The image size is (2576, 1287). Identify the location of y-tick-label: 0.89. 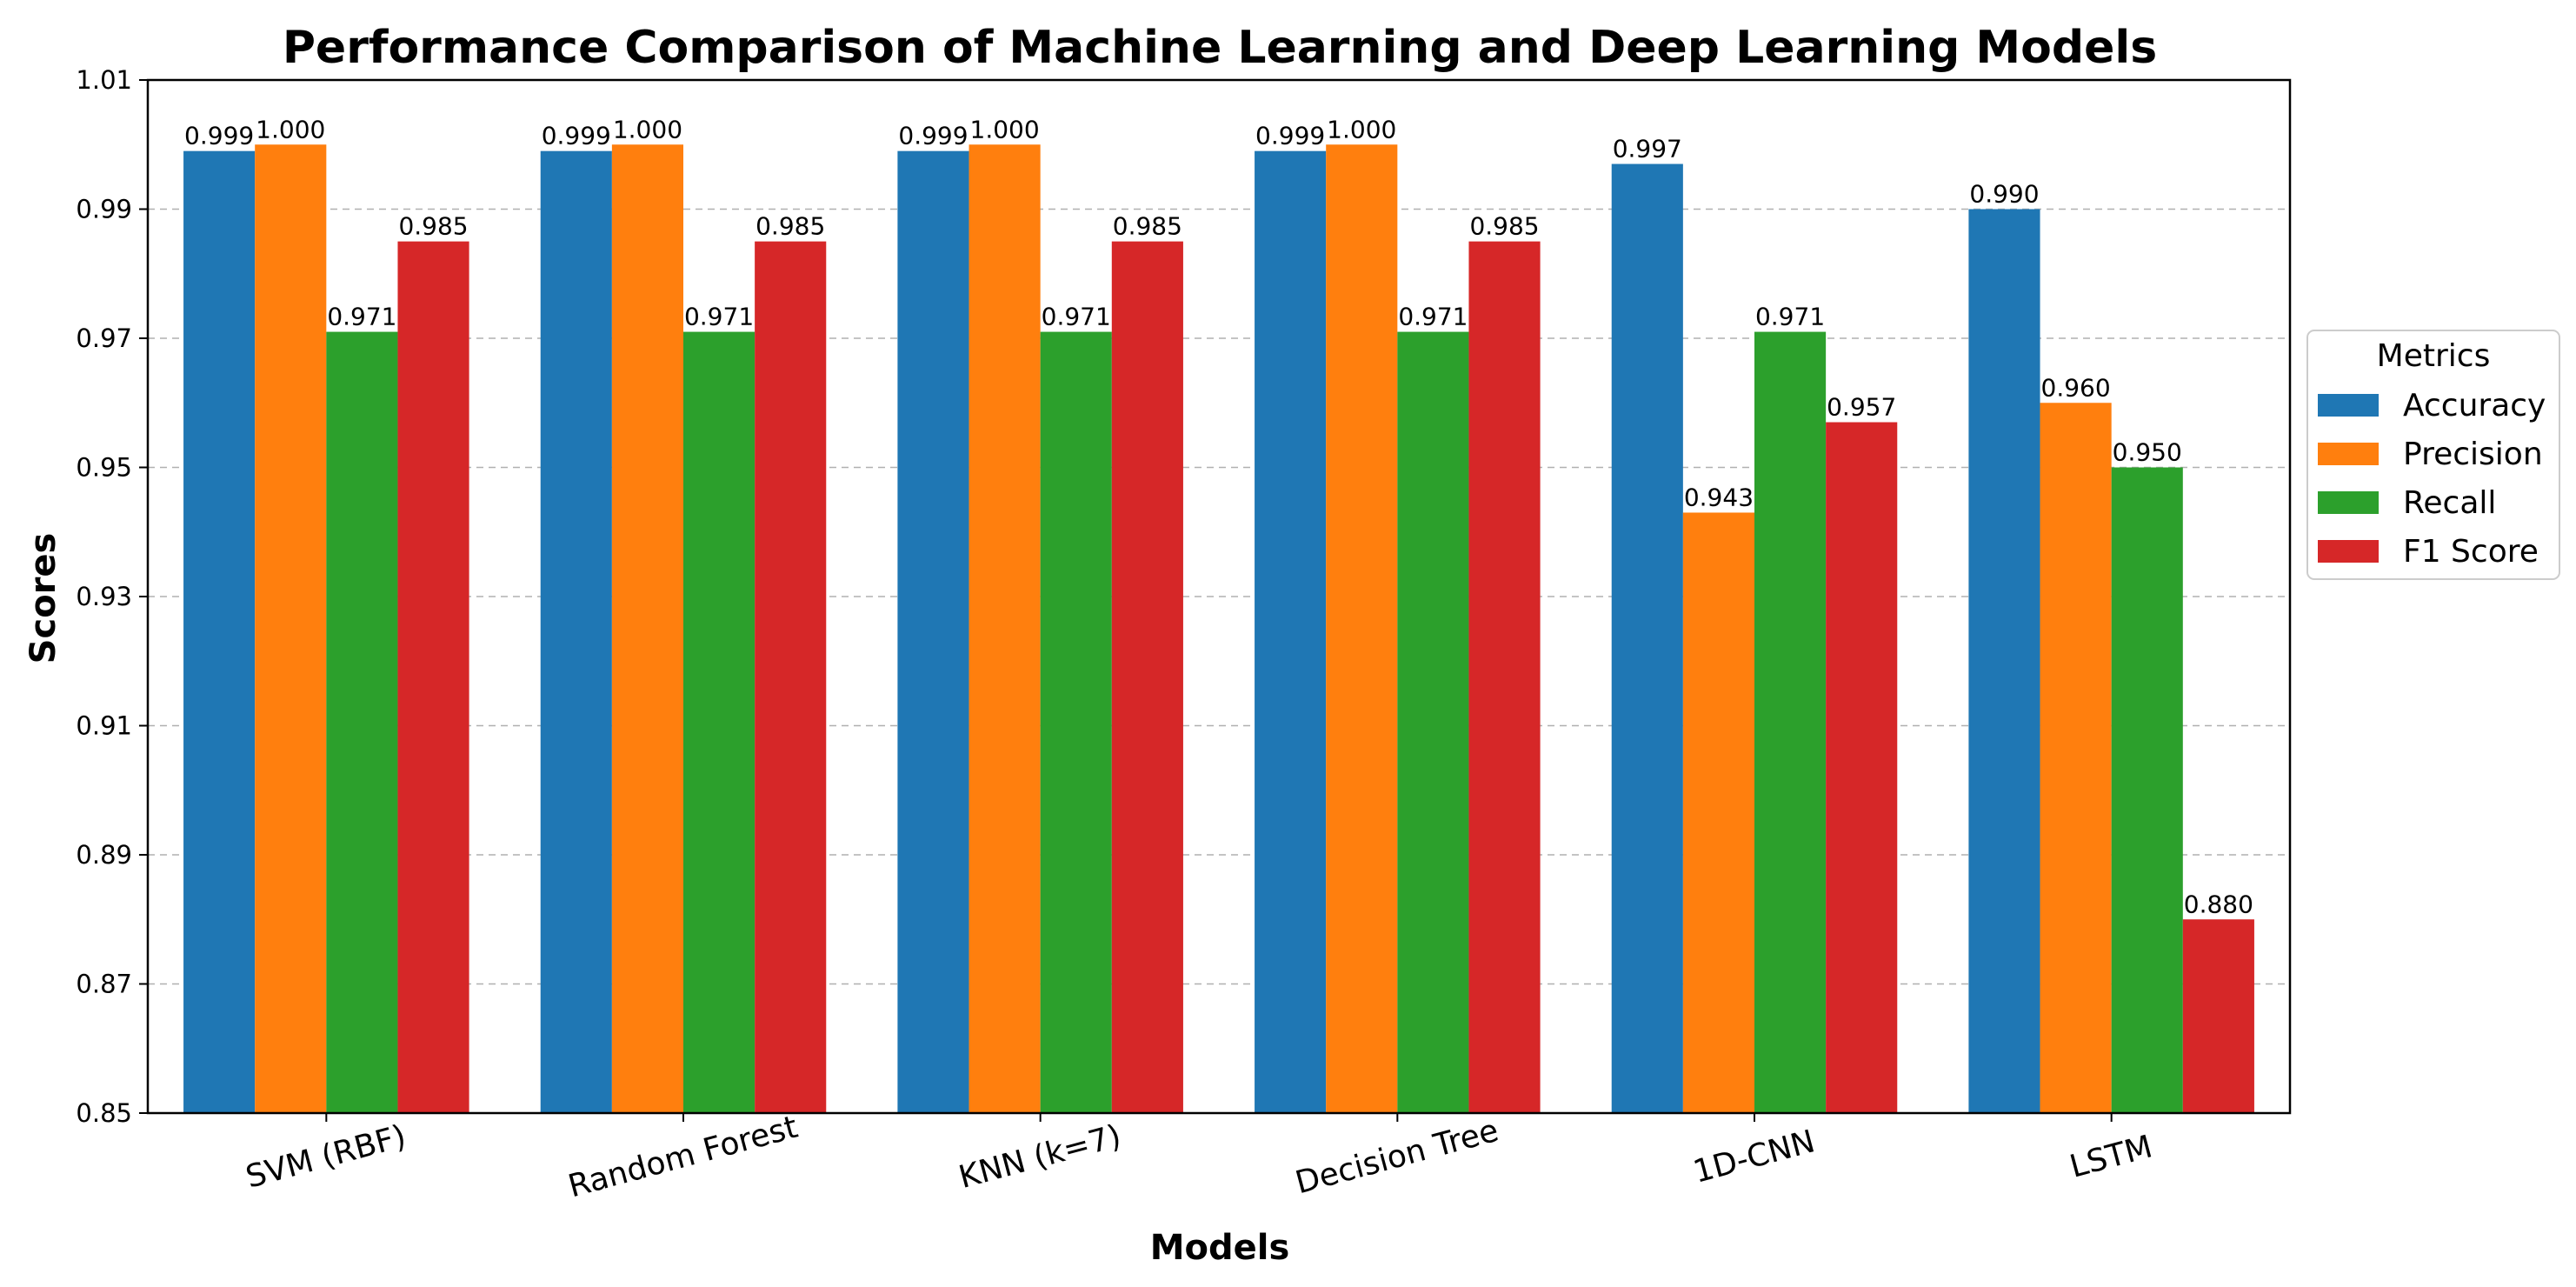
(104, 855).